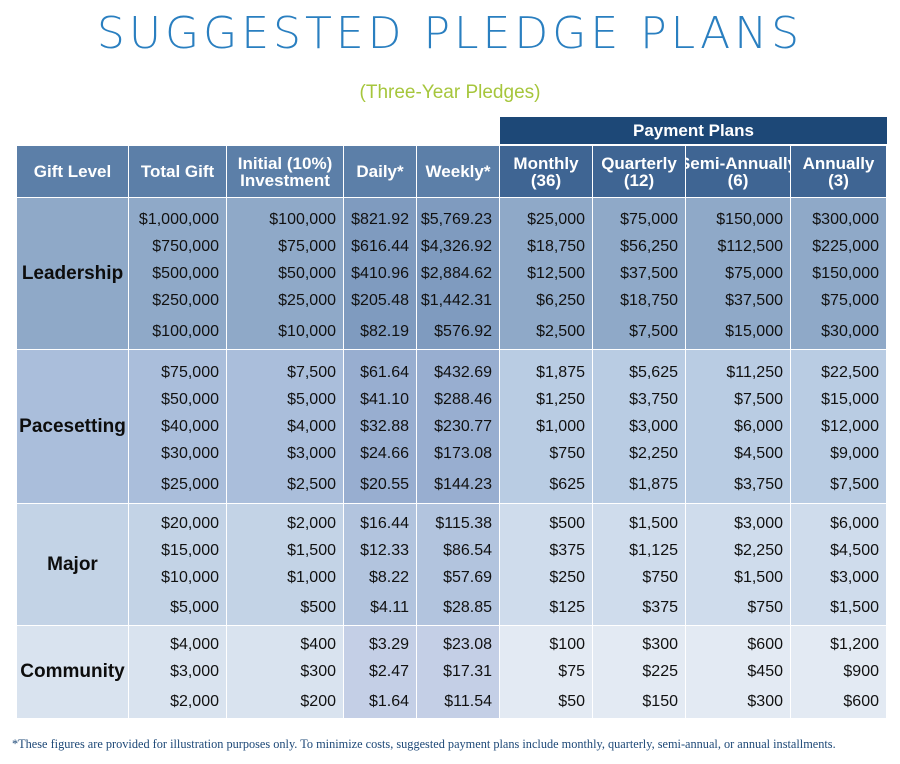  Describe the element at coordinates (738, 246) in the screenshot. I see `cell-semi-annually: $112,500` at that location.